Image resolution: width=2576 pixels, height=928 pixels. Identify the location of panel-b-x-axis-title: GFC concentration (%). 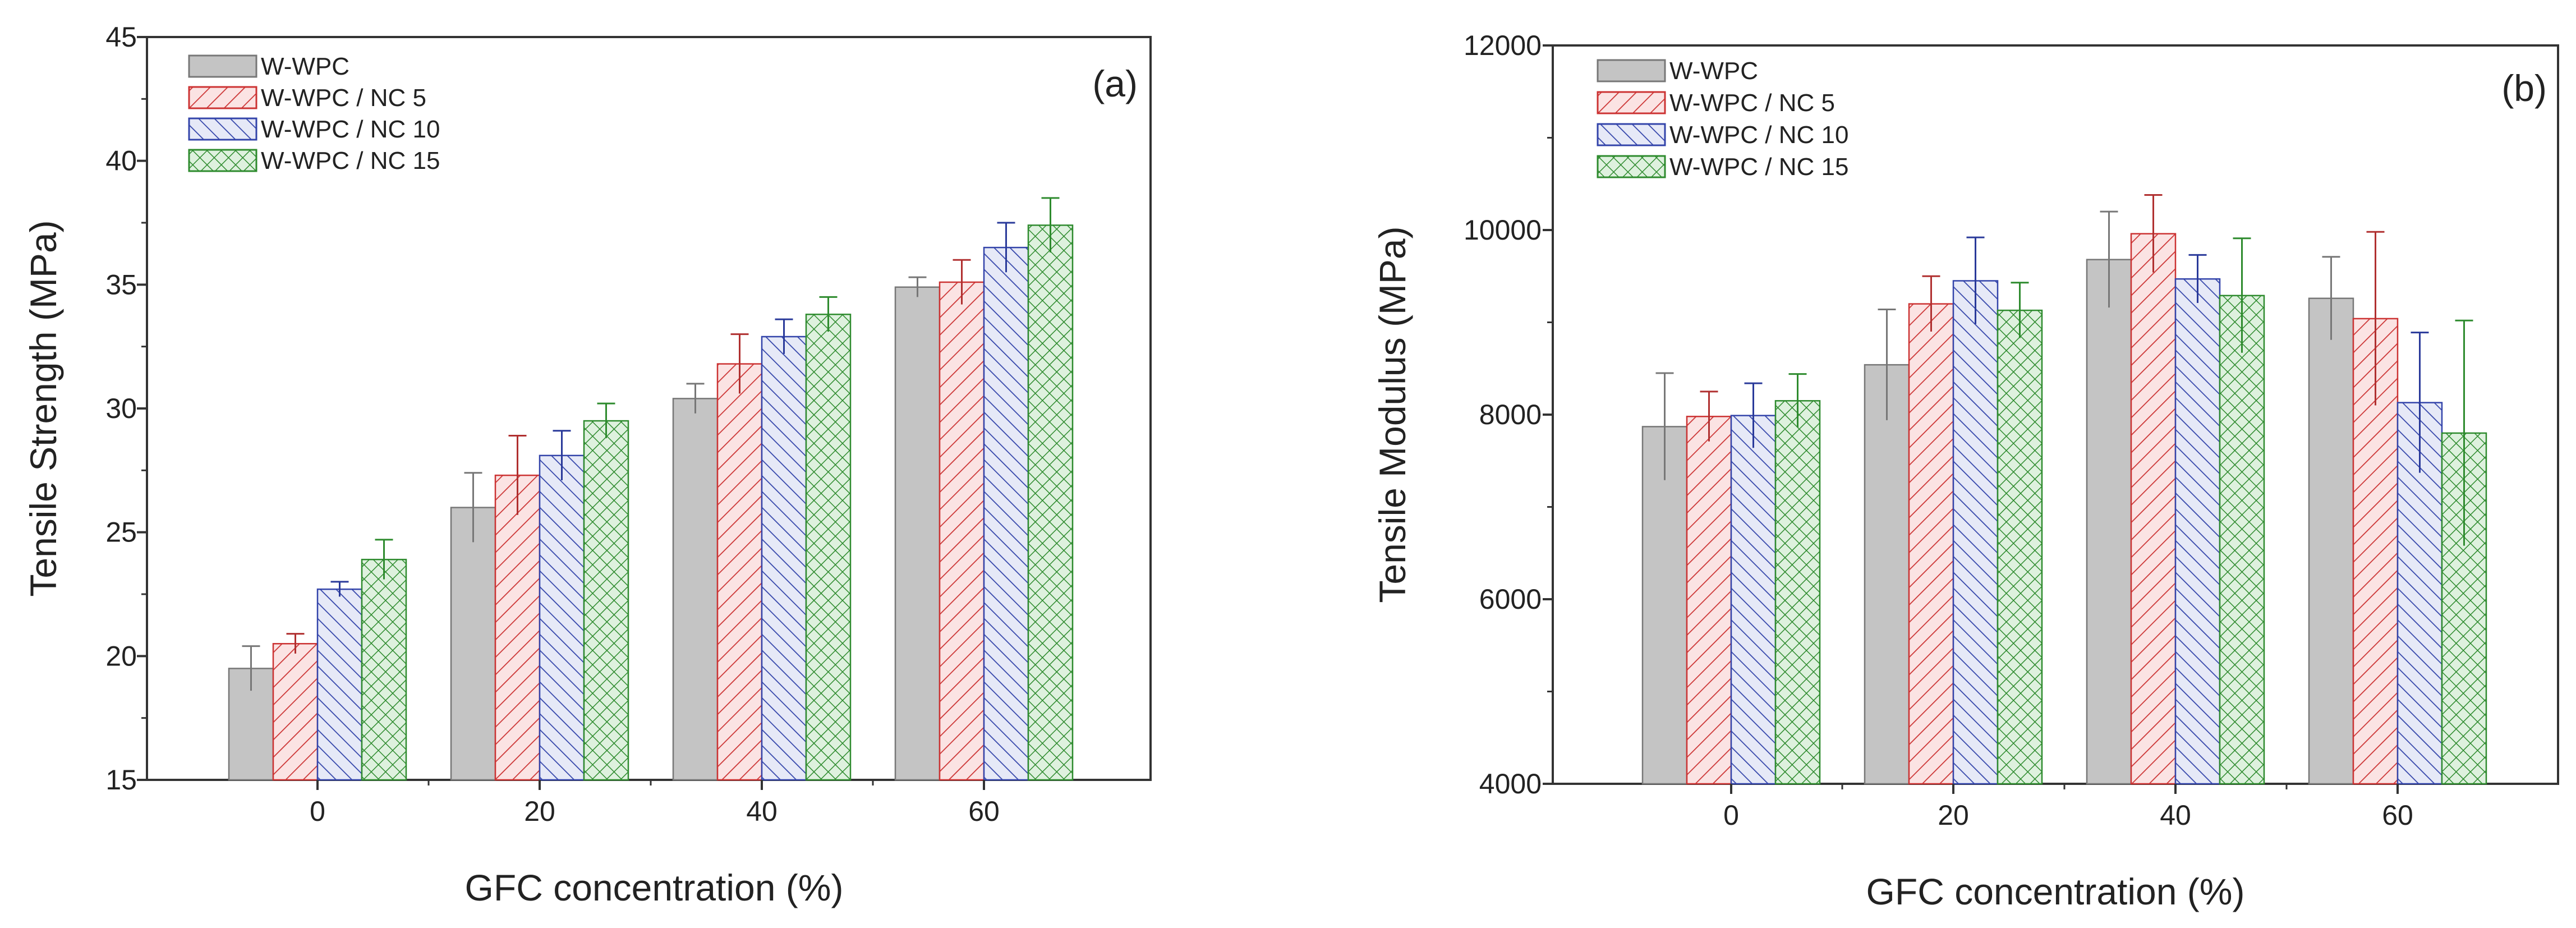
(2055, 891).